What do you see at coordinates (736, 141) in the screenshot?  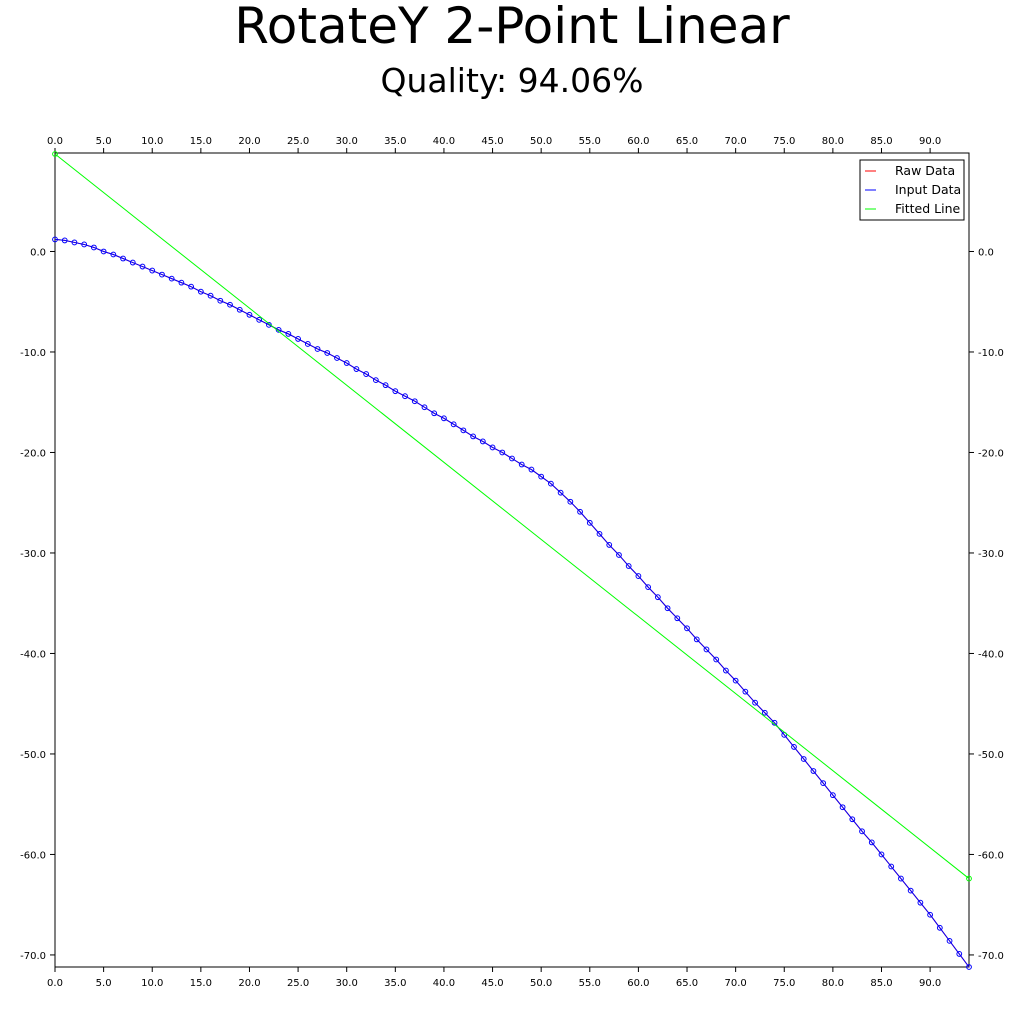 I see `x-tick-label-top: 70.0` at bounding box center [736, 141].